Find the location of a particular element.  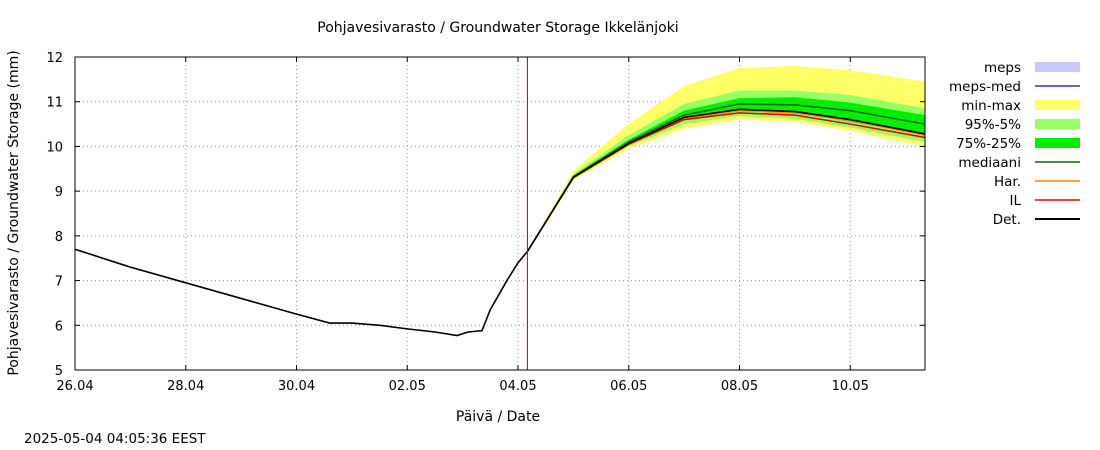

series-line-det is located at coordinates (726, 180).